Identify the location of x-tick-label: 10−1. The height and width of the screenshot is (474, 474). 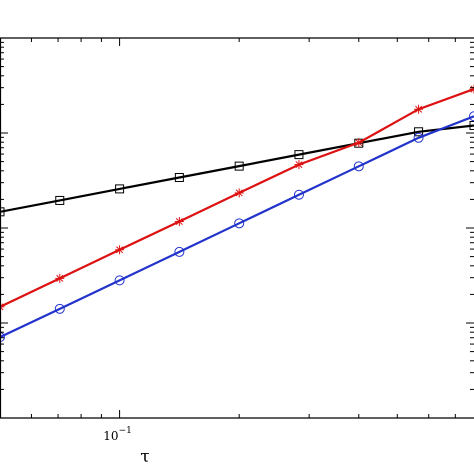
(117, 434).